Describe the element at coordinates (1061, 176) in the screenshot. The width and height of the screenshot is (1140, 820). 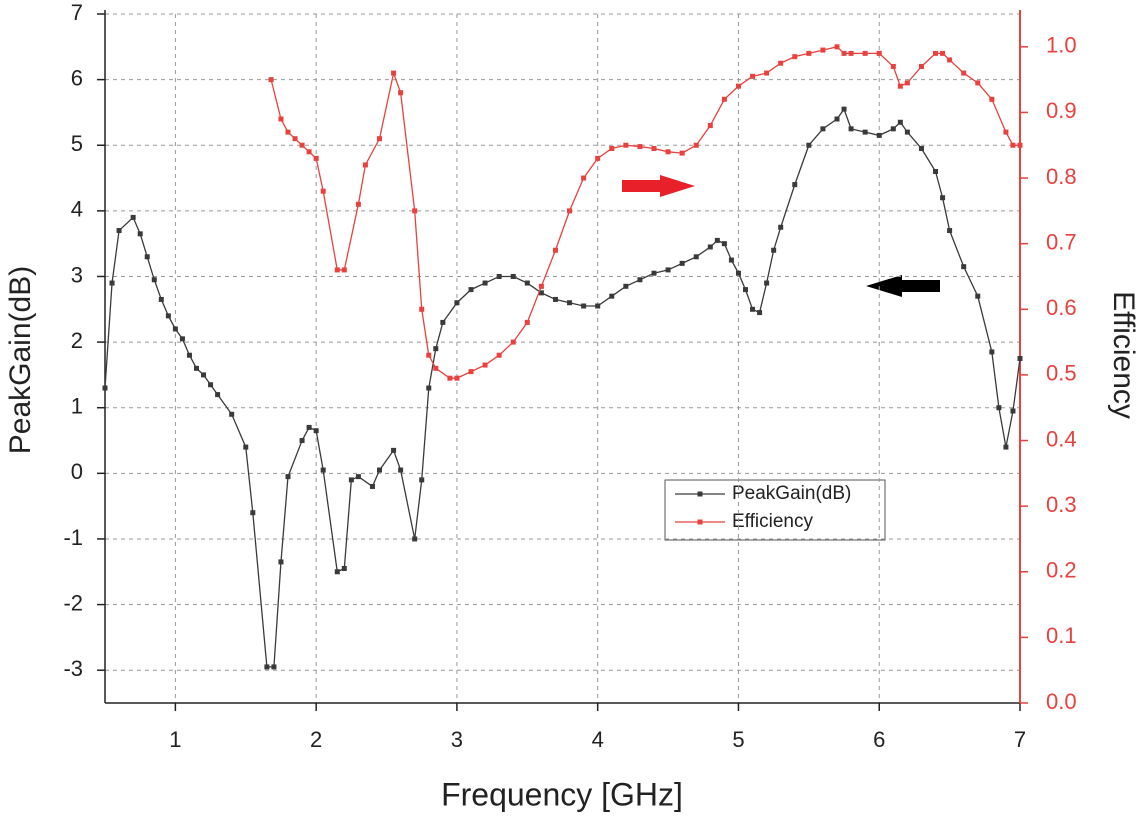
I see `y2-tick-label: 0.8` at that location.